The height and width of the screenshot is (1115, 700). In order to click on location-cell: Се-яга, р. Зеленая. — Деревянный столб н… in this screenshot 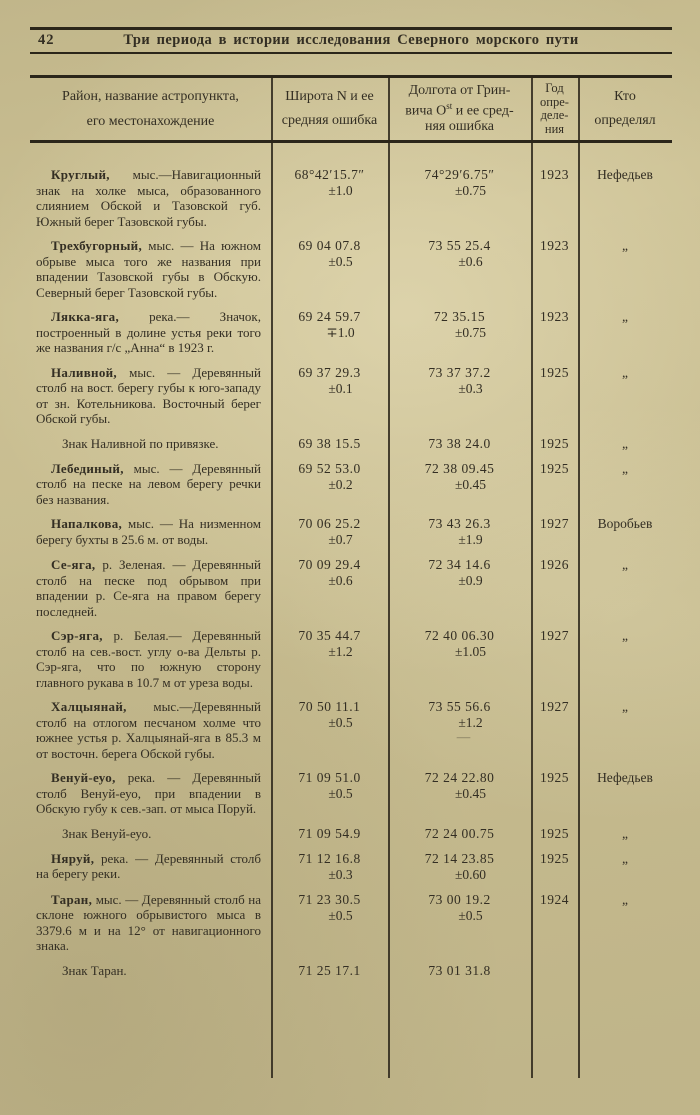, I will do `click(150, 588)`.